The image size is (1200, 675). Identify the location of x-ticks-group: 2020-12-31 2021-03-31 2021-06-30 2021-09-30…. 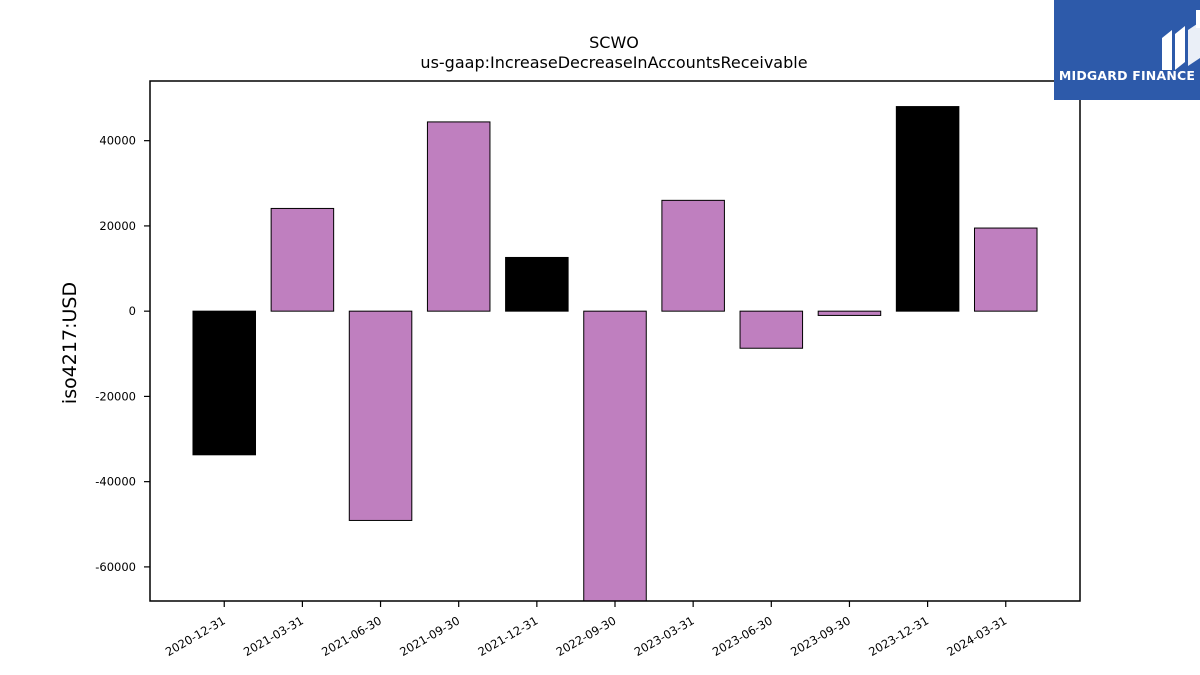
(586, 630).